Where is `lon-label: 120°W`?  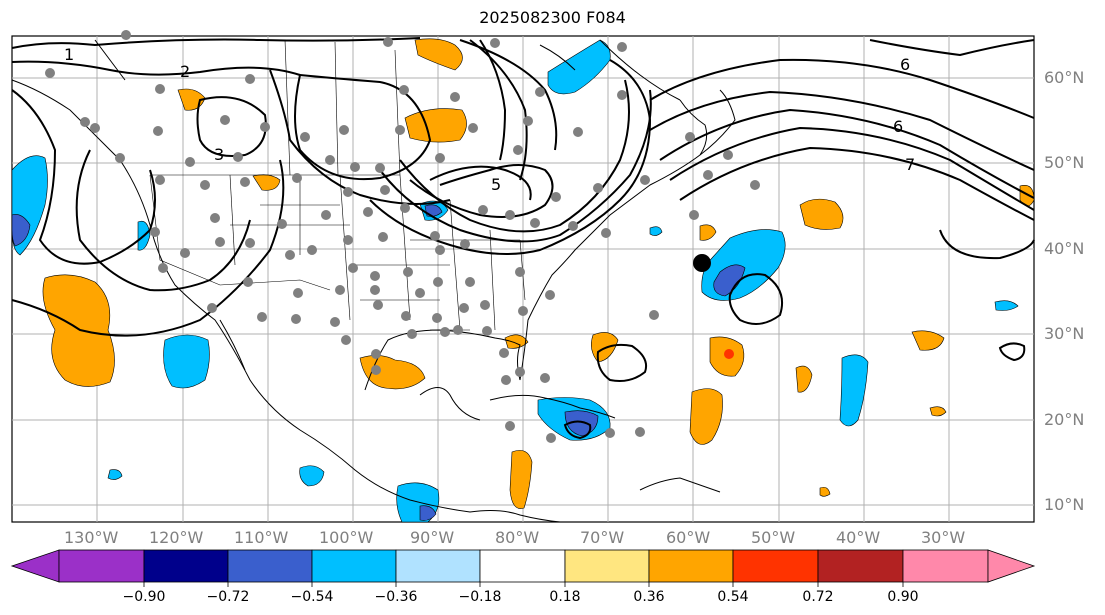 lon-label: 120°W is located at coordinates (176, 537).